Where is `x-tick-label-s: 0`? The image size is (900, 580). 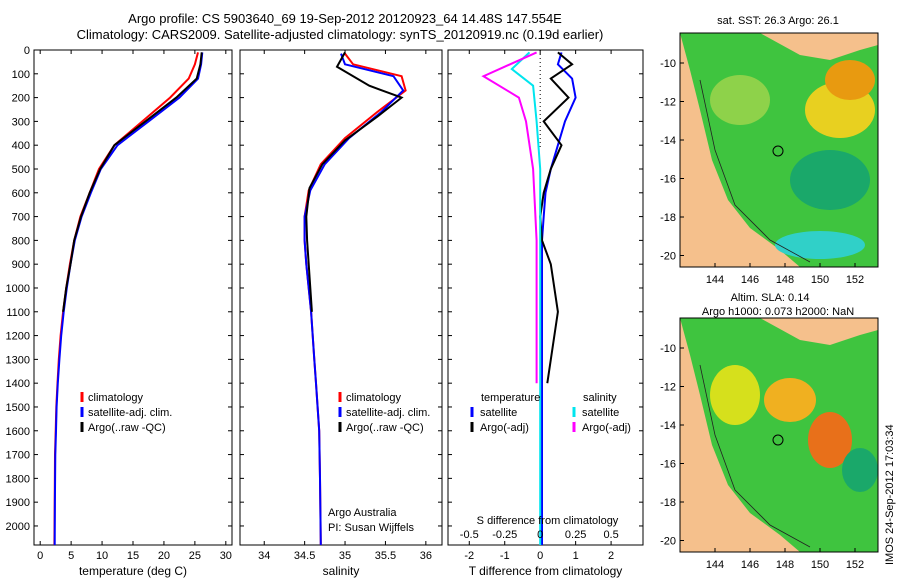
x-tick-label-s: 0 is located at coordinates (540, 535).